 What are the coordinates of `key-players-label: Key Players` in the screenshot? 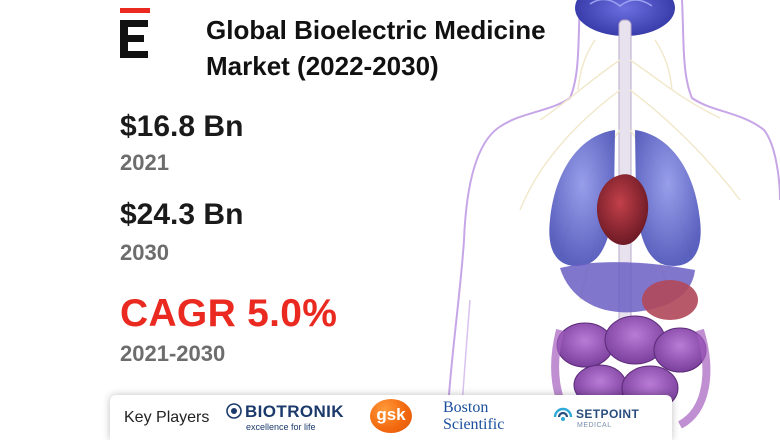 It's located at (167, 417).